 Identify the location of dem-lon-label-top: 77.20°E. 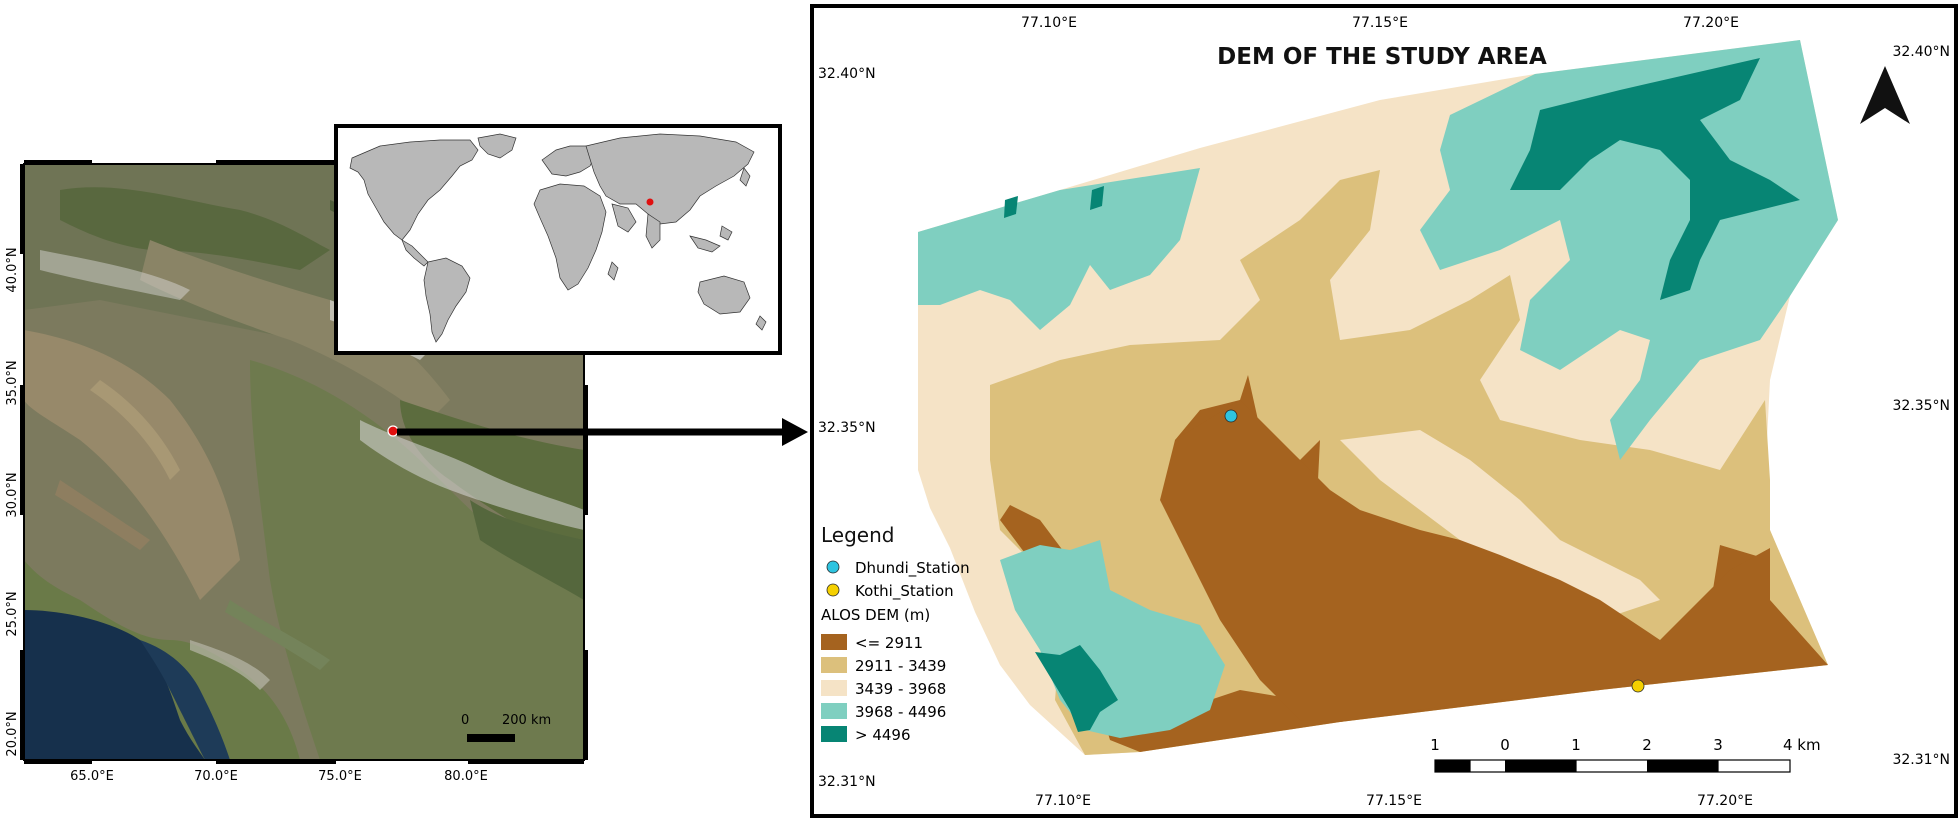
(1711, 23).